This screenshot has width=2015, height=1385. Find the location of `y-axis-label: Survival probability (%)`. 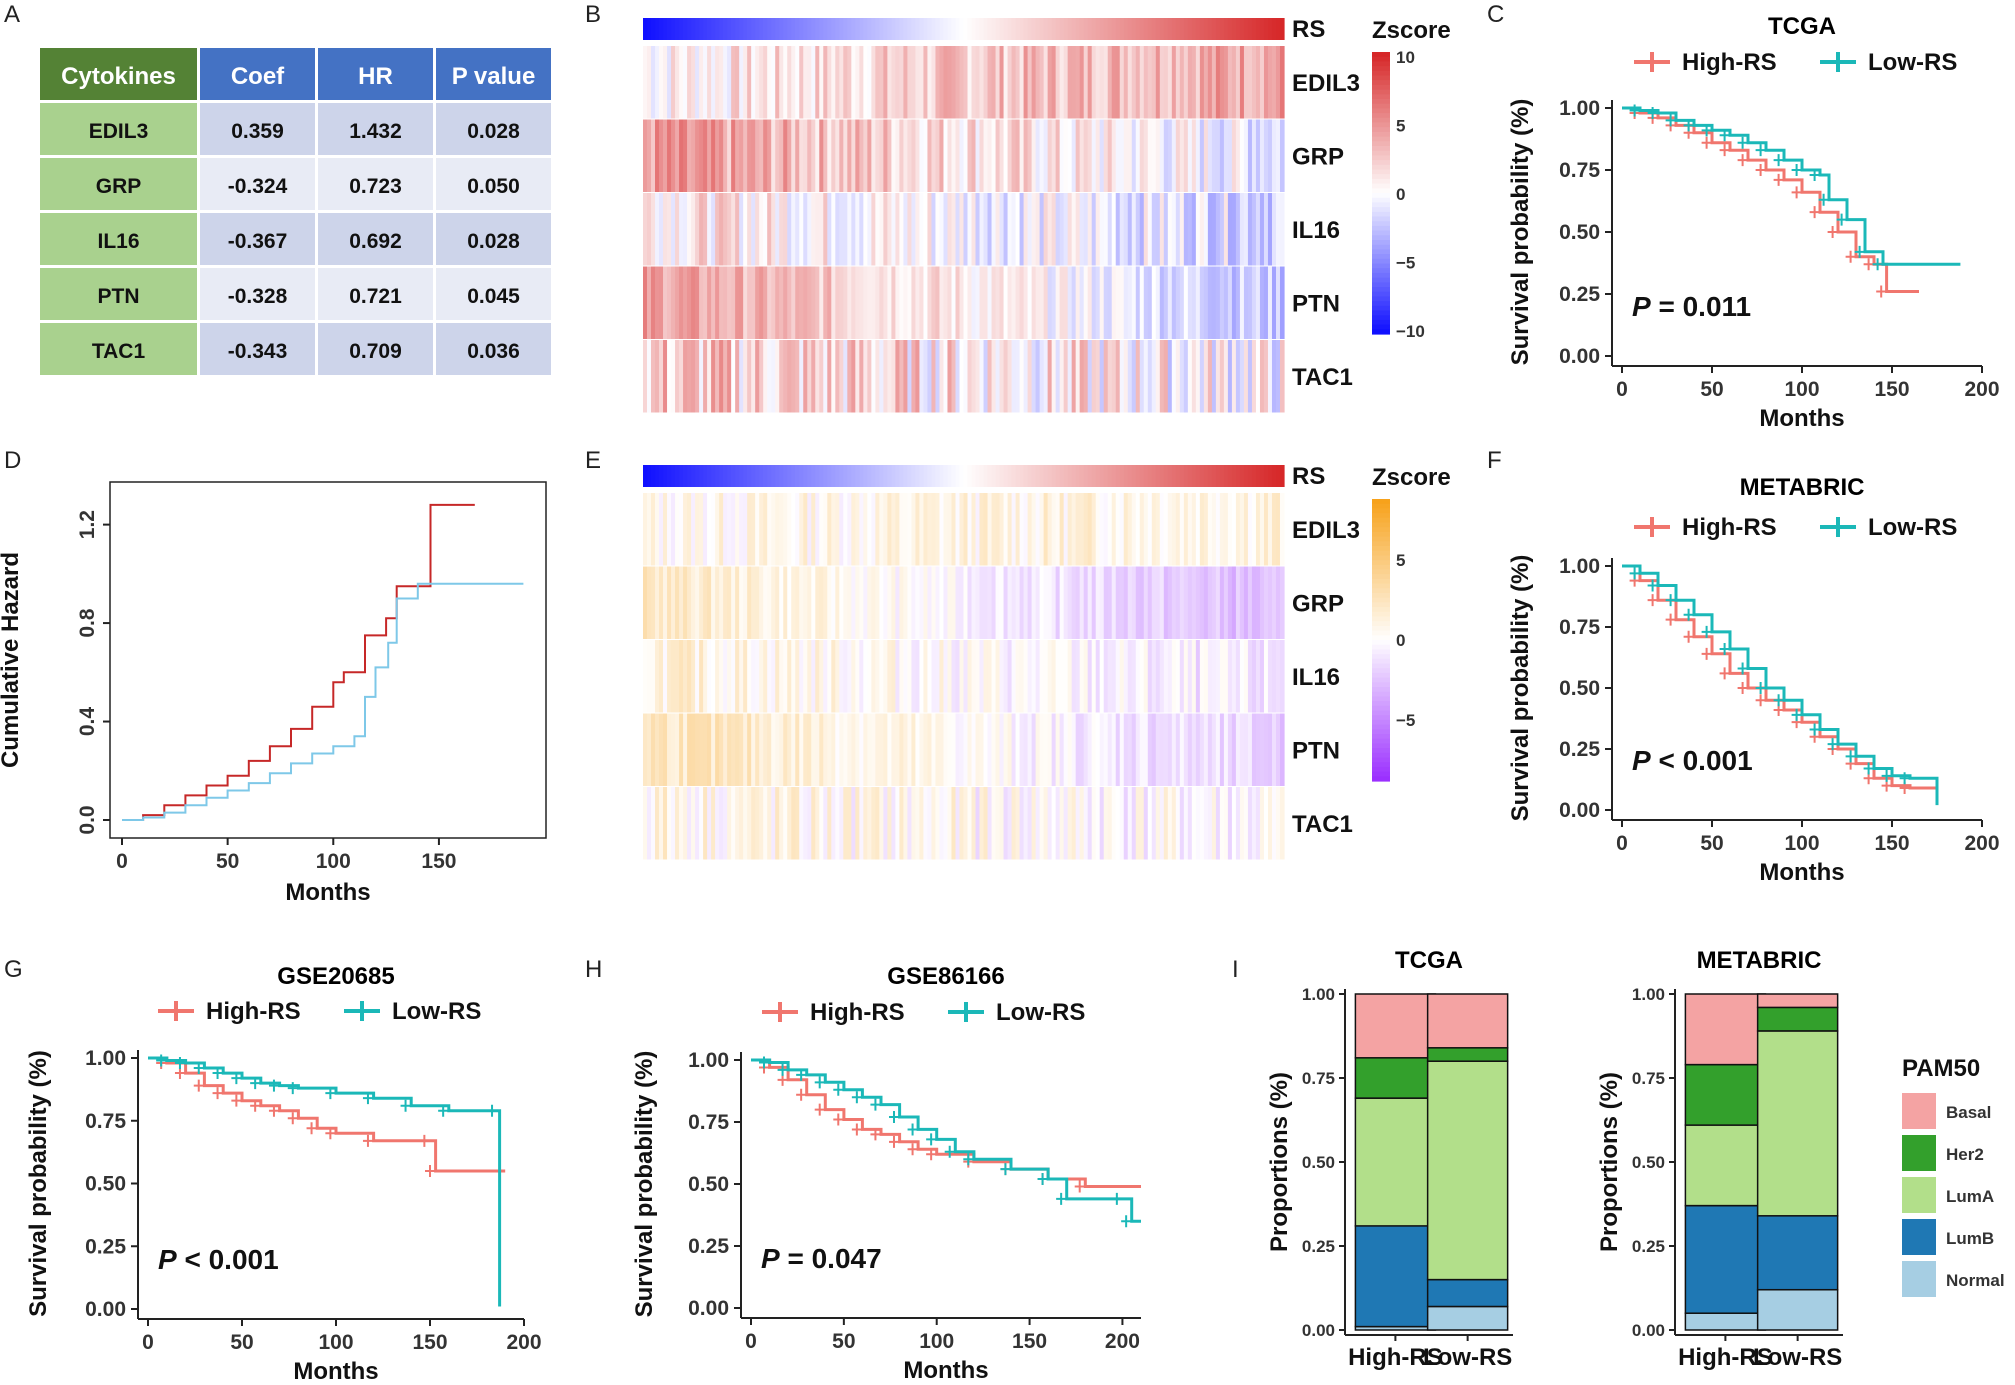

y-axis-label: Survival probability (%) is located at coordinates (644, 1184).